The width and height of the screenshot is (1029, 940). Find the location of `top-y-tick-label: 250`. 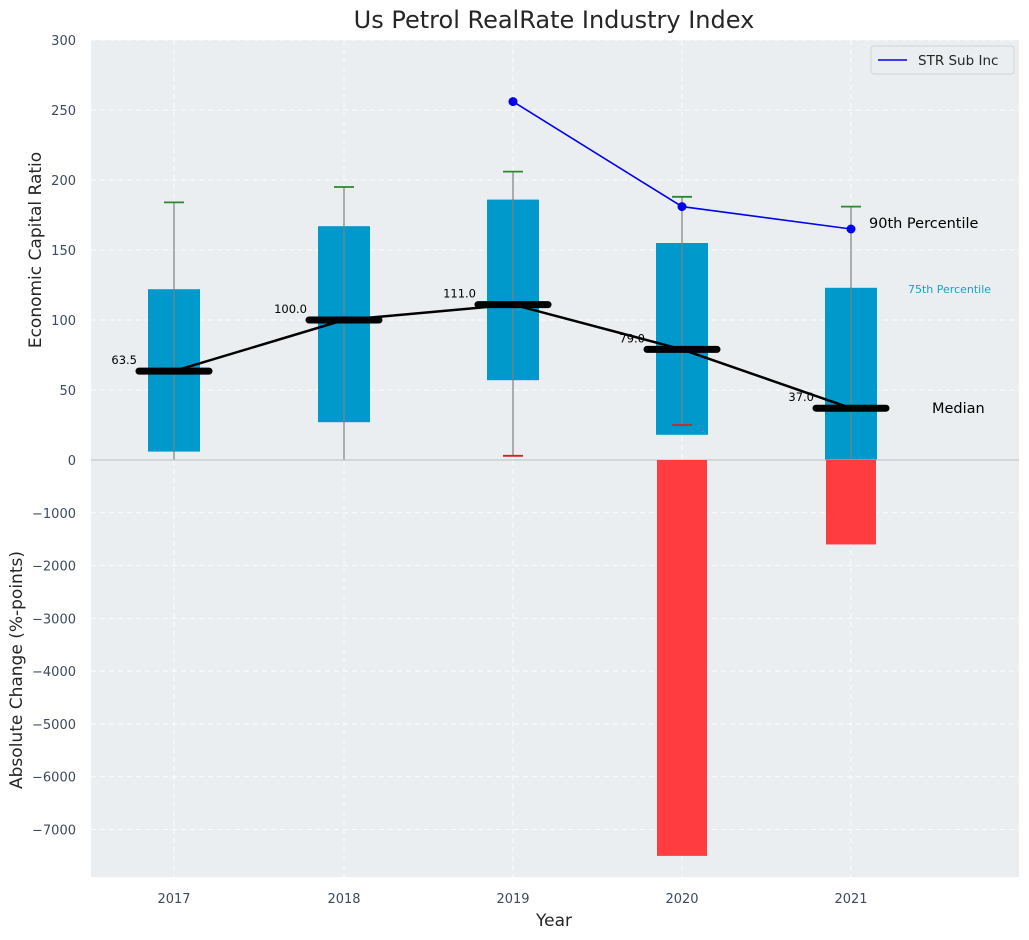

top-y-tick-label: 250 is located at coordinates (63, 111).